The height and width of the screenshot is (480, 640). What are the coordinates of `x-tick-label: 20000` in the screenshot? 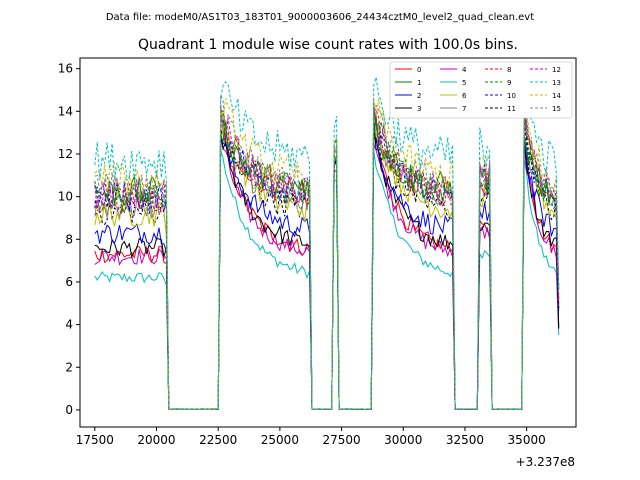 It's located at (156, 440).